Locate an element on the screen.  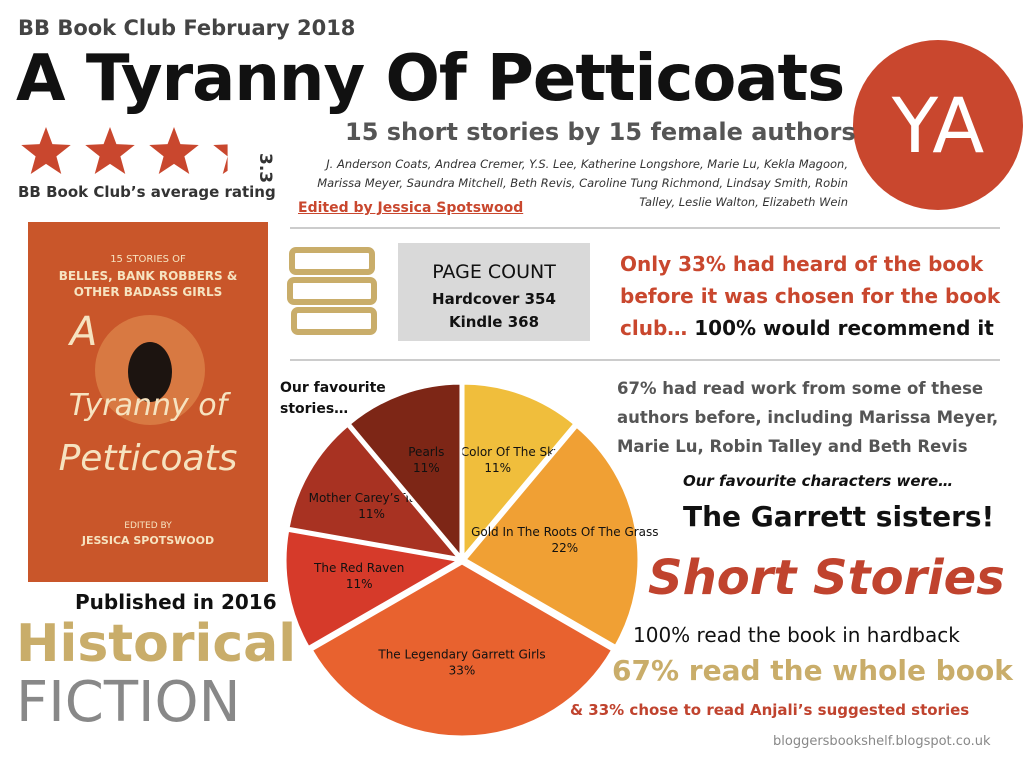
slice-value: 33% is located at coordinates (462, 670).